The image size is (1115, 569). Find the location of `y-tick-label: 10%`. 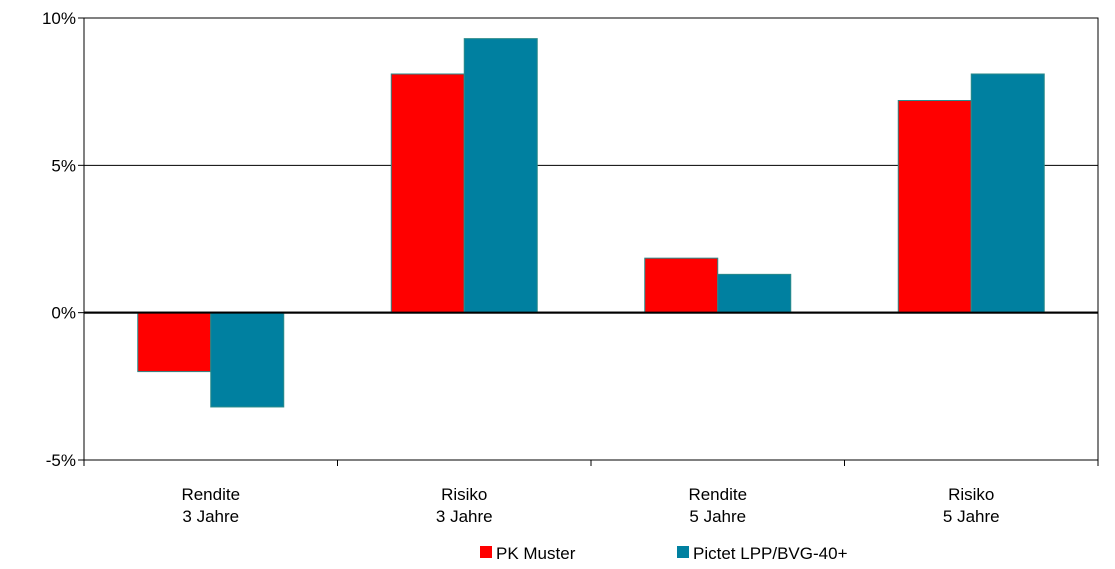

y-tick-label: 10% is located at coordinates (59, 18).